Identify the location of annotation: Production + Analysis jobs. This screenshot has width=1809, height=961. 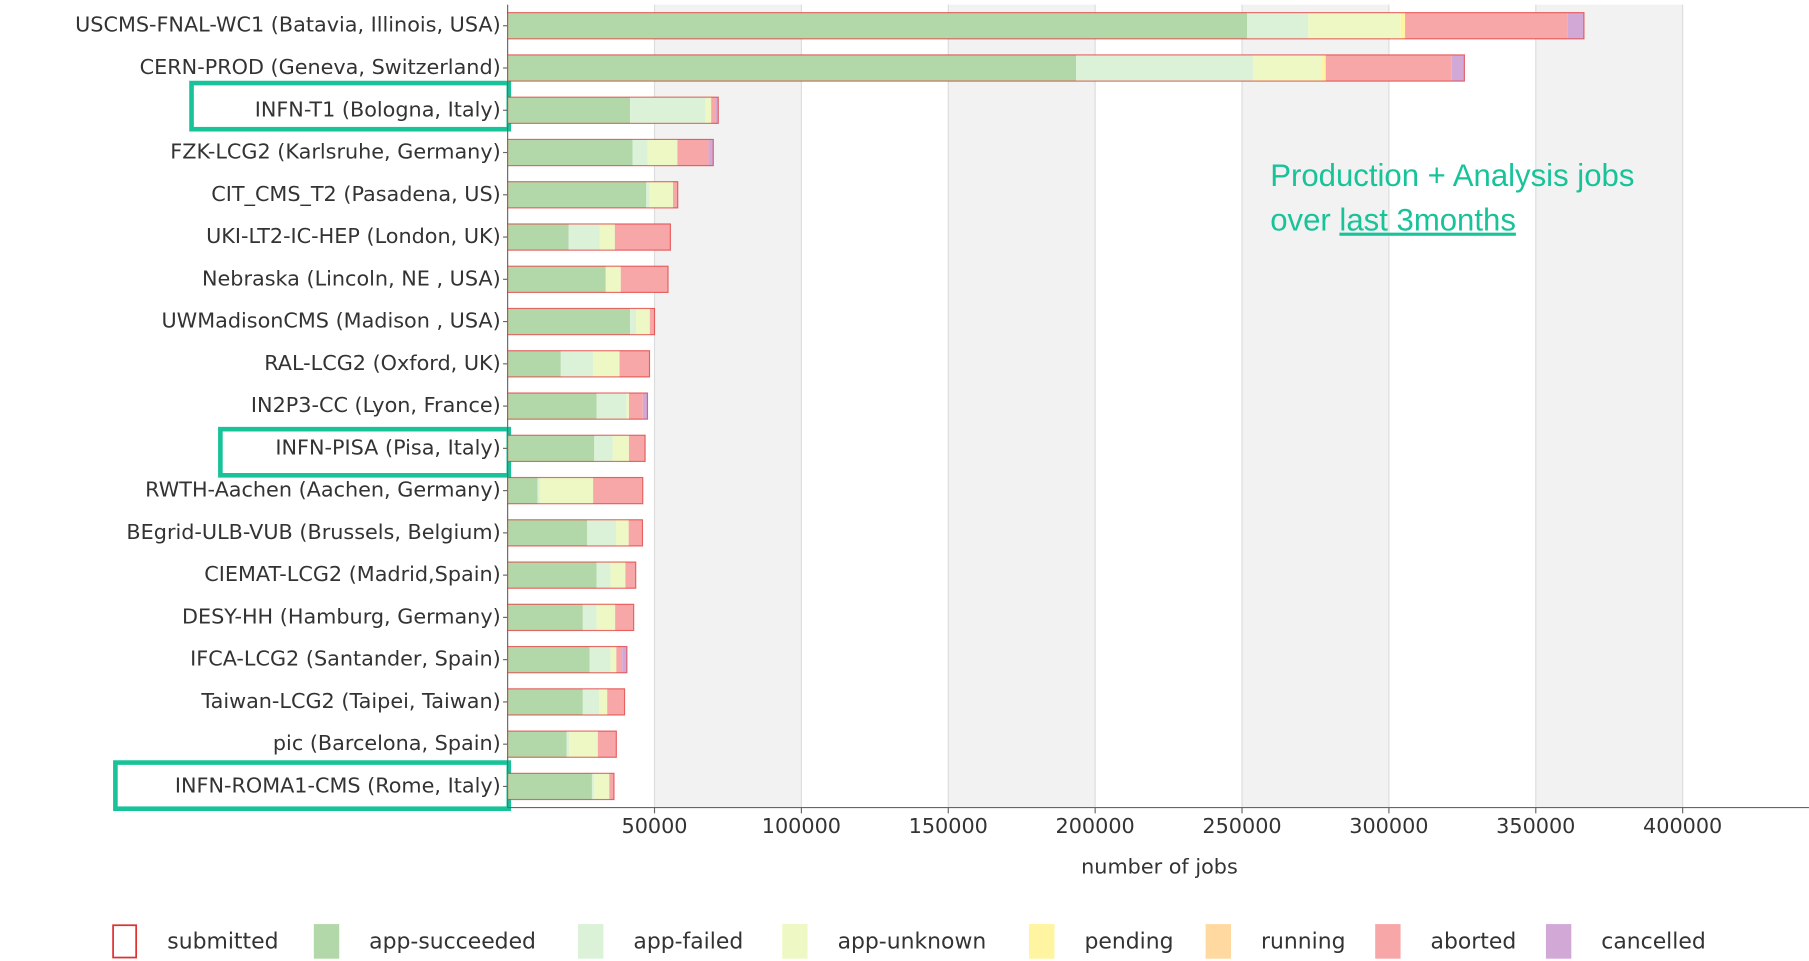
(1452, 175).